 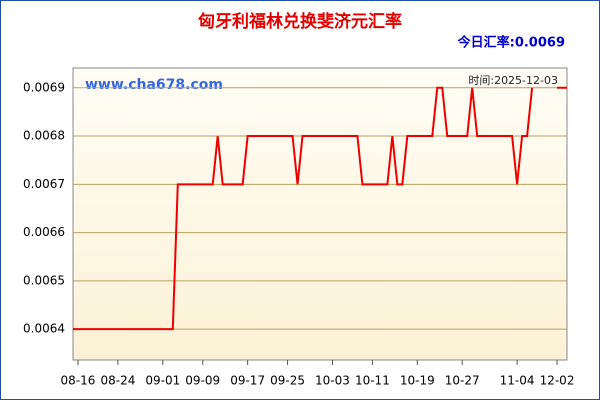 I want to click on y-tick-label: 0.0064, so click(x=44, y=329).